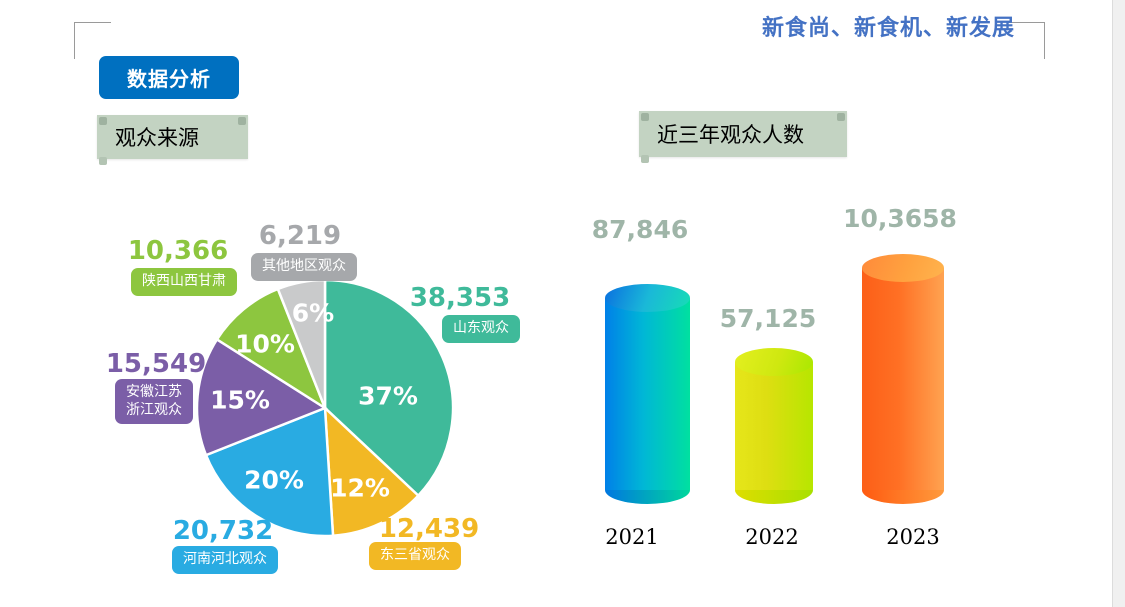 Image resolution: width=1125 pixels, height=607 pixels. Describe the element at coordinates (730, 135) in the screenshot. I see `panel-title-text: 近三年观众人数` at that location.